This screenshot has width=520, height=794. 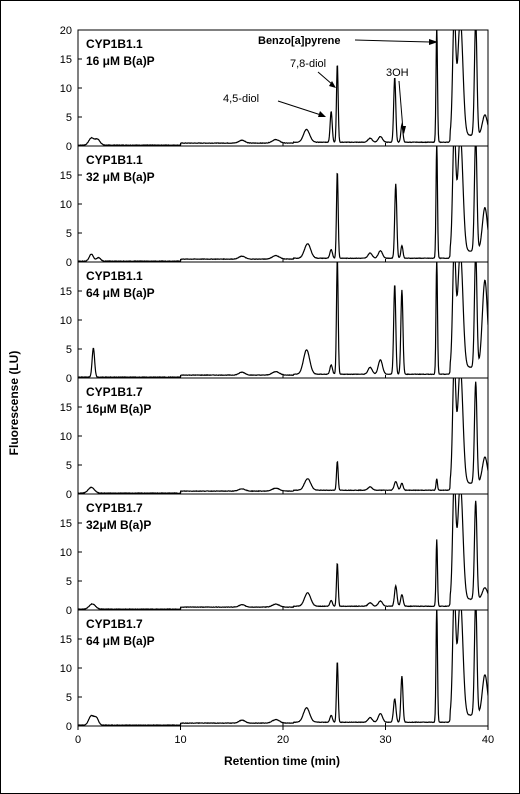 What do you see at coordinates (78, 740) in the screenshot?
I see `x-tick-label: 0` at bounding box center [78, 740].